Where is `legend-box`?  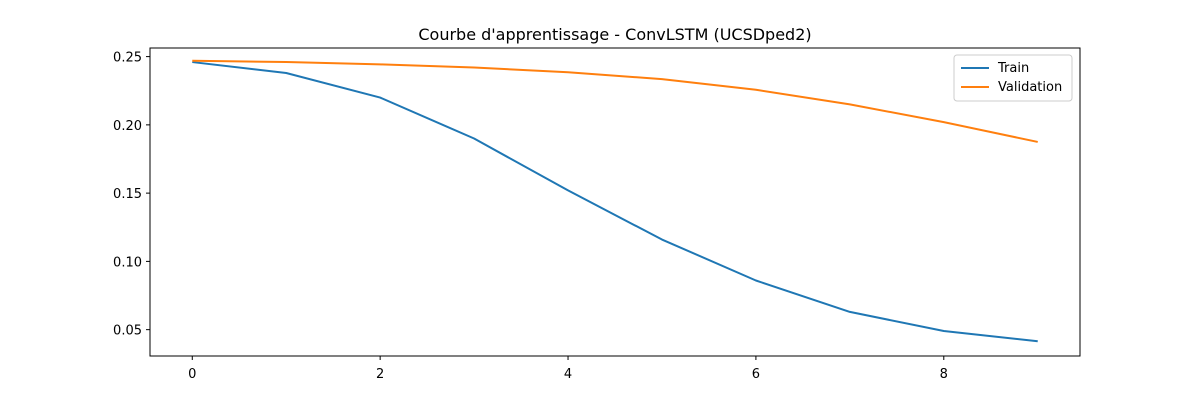
legend-box is located at coordinates (1013, 78).